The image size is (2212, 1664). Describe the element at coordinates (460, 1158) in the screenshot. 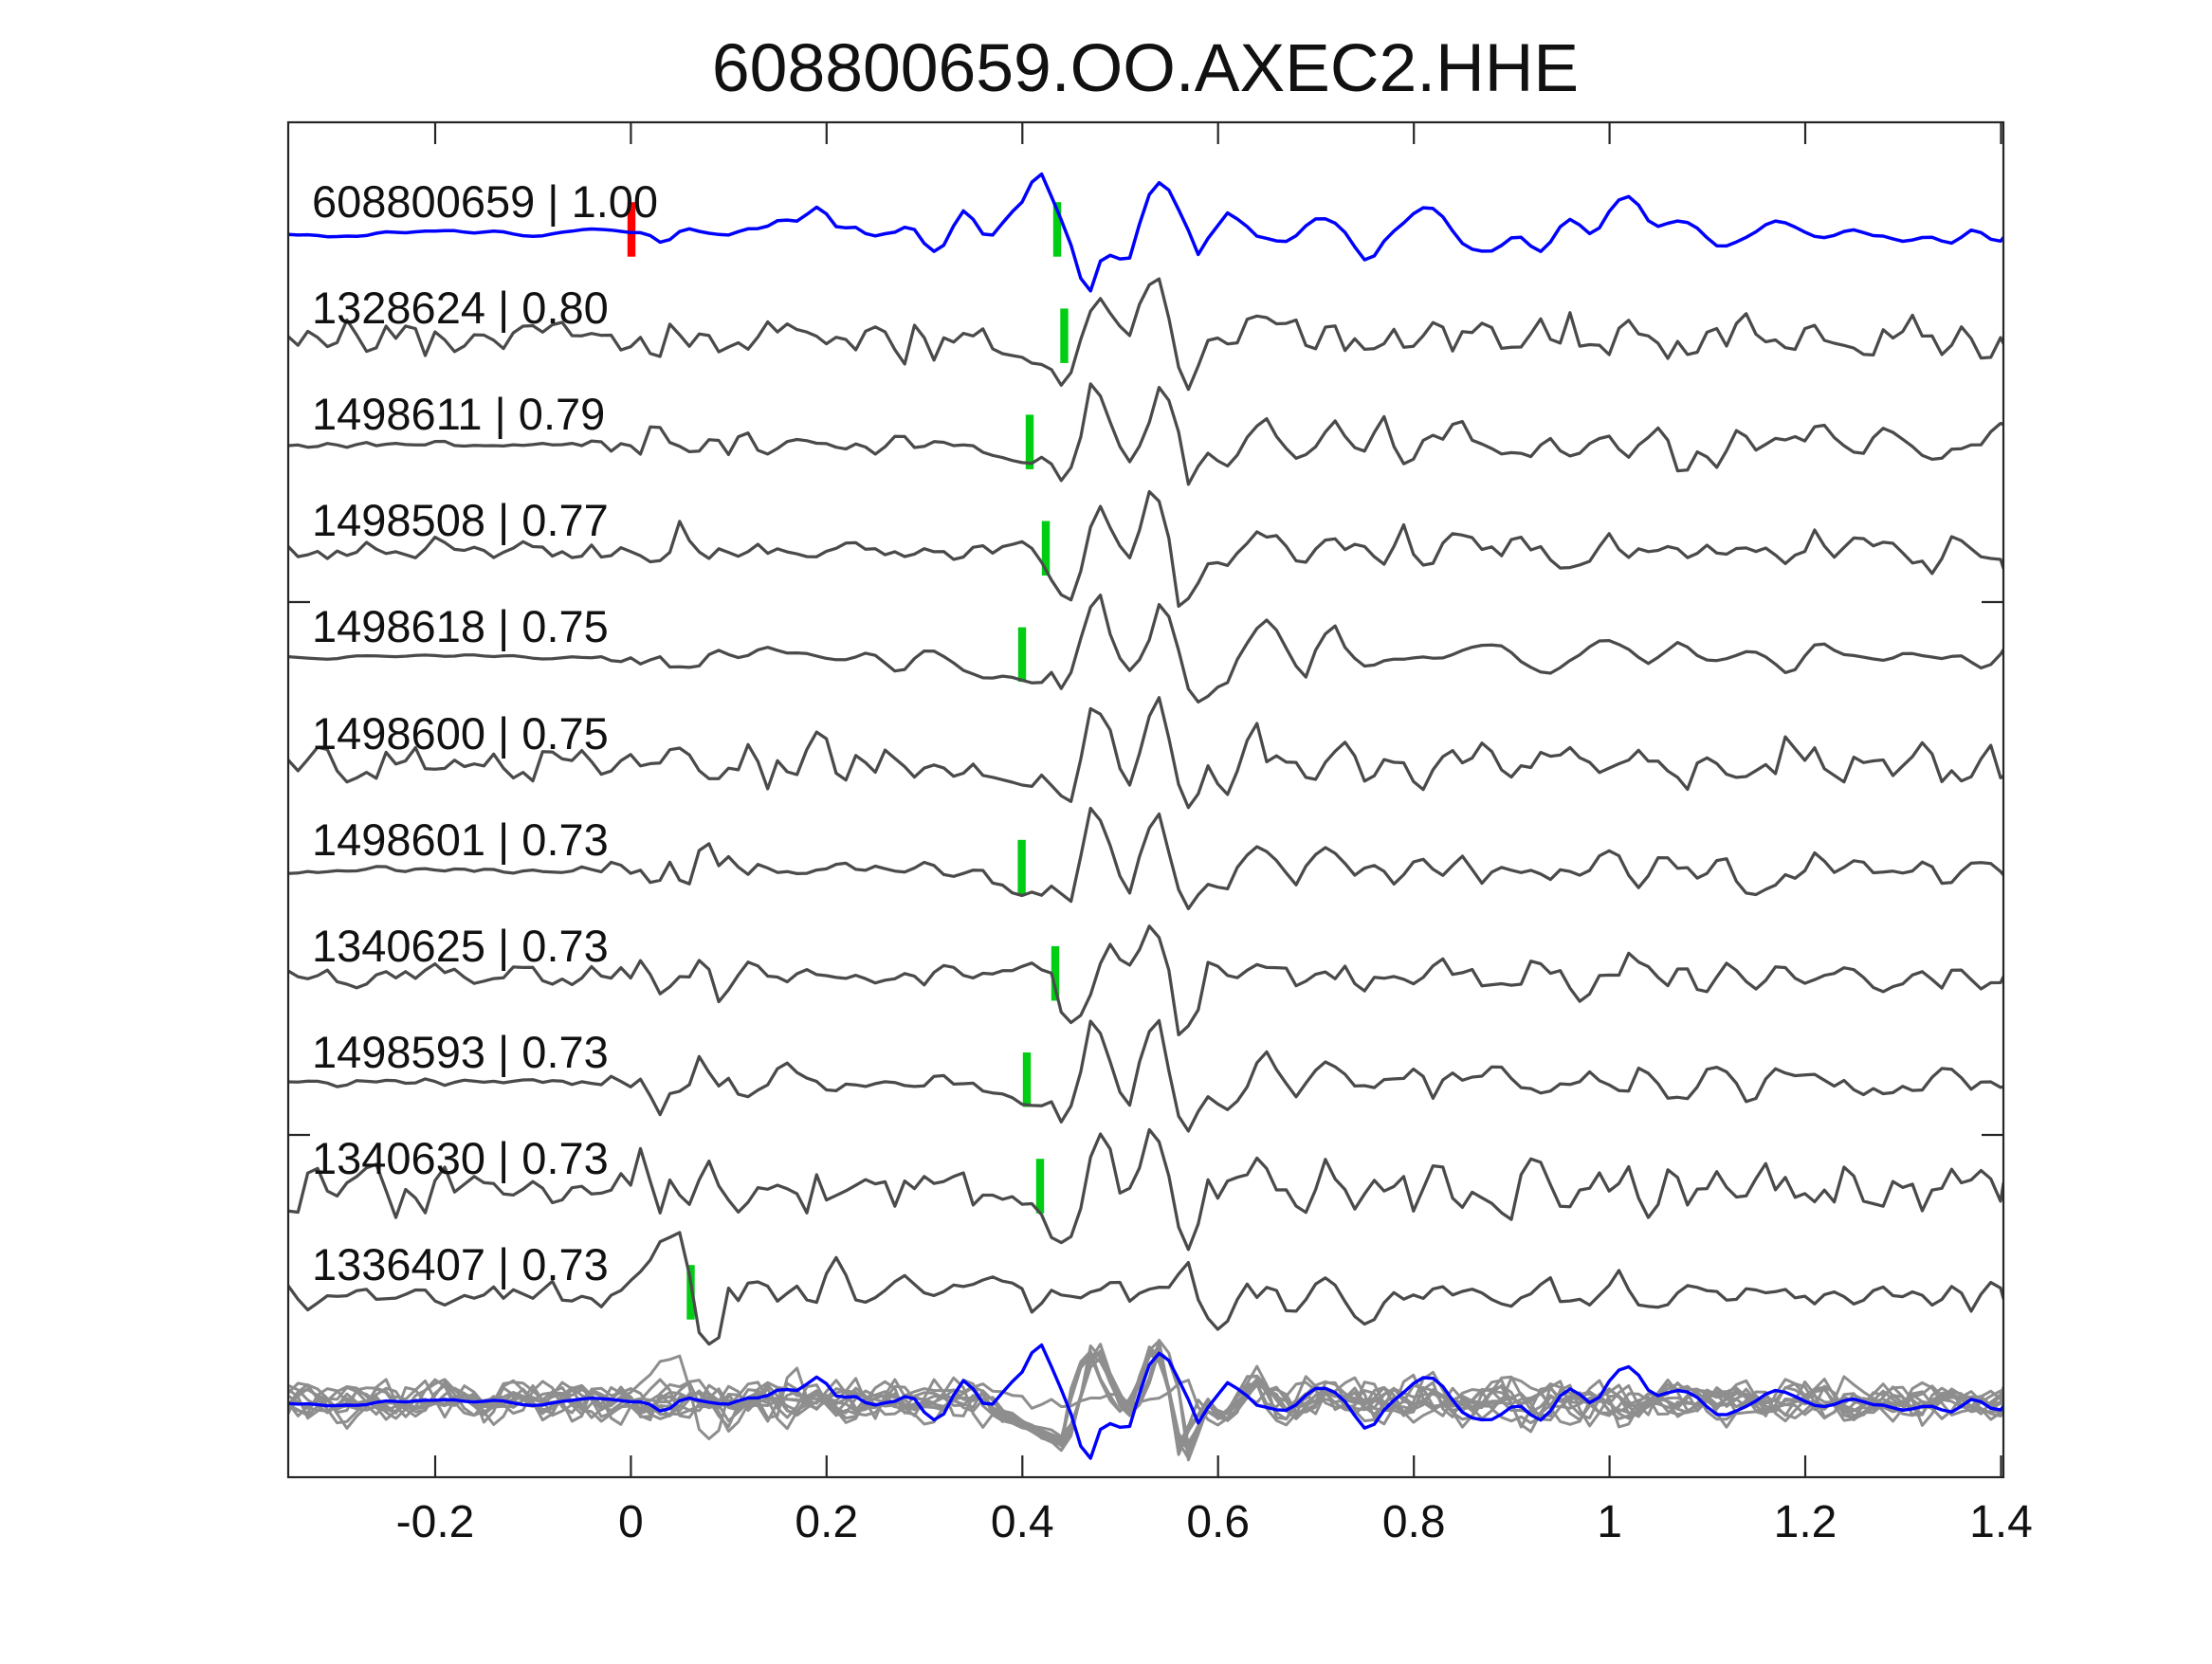

I see `svg-text: 1340630 | 0.73` at that location.